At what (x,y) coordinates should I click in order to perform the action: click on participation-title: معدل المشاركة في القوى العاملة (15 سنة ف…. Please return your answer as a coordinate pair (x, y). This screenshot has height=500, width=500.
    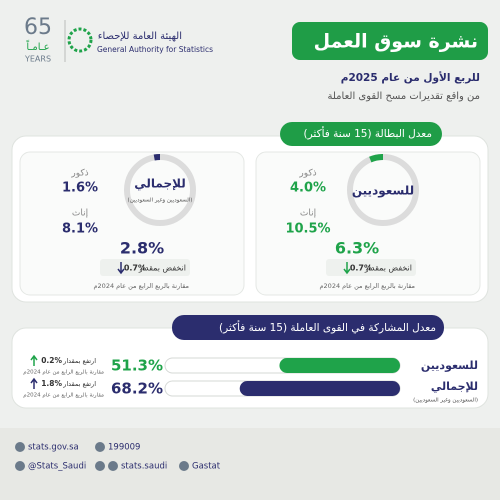
    Looking at the image, I should click on (327, 327).